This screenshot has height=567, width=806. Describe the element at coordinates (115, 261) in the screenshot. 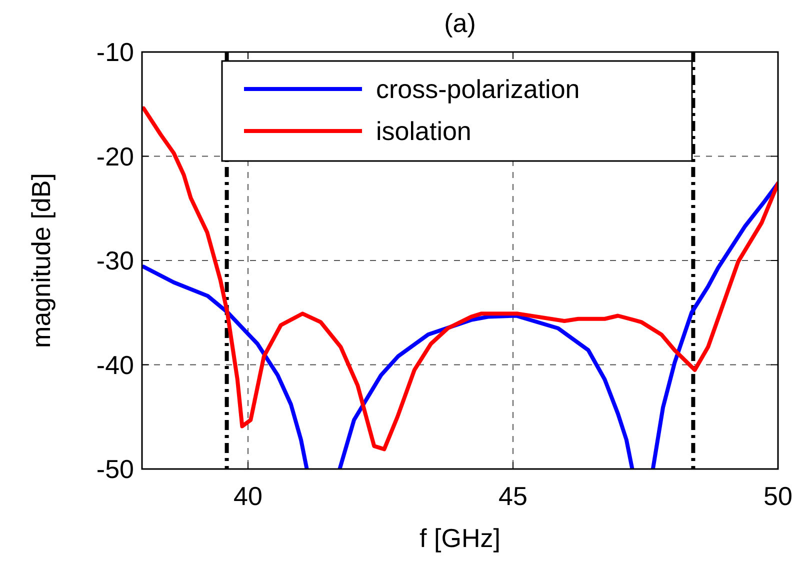

I see `y-tick-label: -30` at that location.